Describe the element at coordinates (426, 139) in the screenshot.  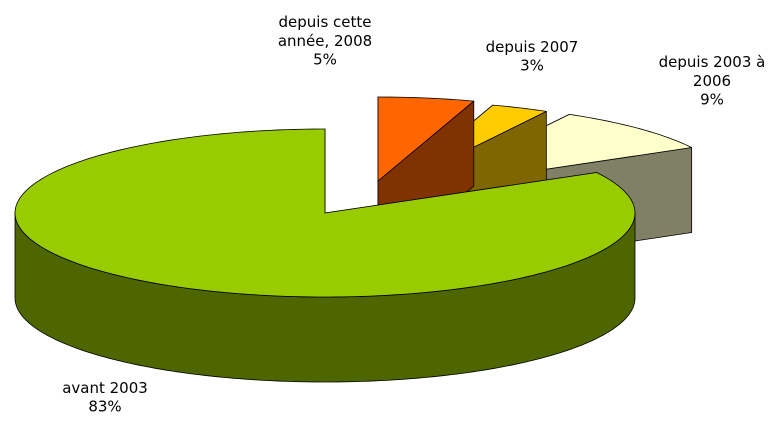
I see `slice-top` at that location.